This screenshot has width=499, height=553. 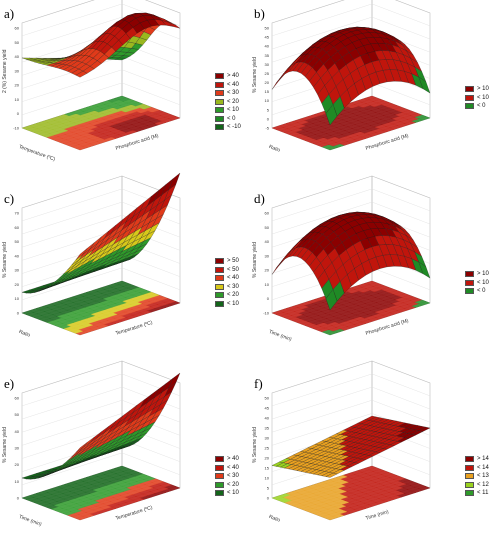 I want to click on legend-entry: > 14, so click(x=477, y=459).